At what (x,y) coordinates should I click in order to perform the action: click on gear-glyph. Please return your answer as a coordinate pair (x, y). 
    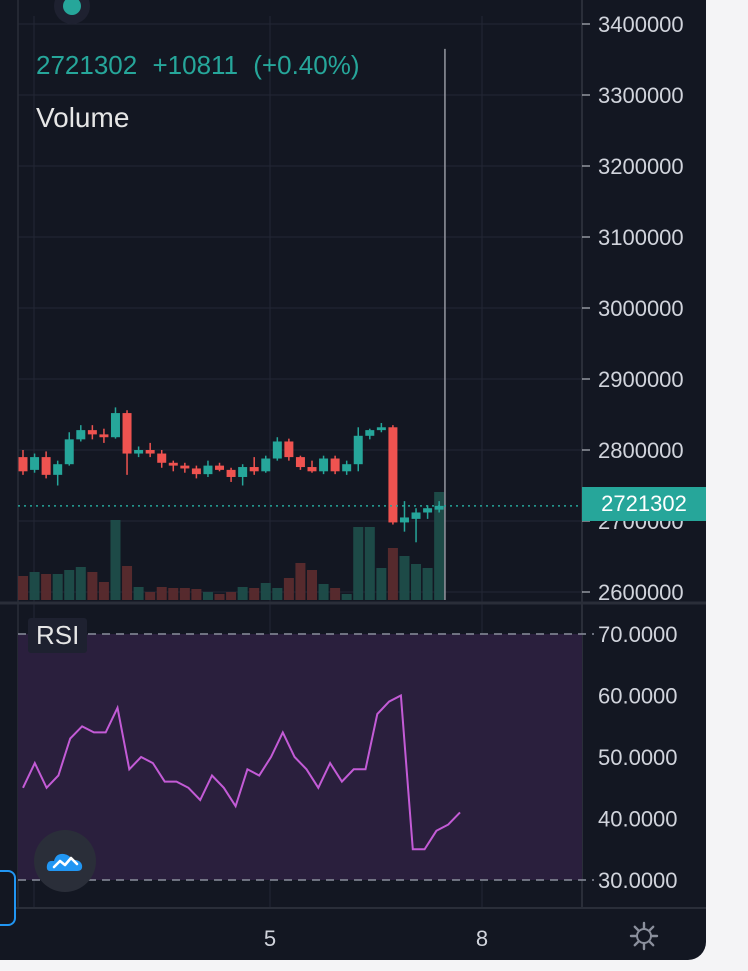
    Looking at the image, I should click on (644, 936).